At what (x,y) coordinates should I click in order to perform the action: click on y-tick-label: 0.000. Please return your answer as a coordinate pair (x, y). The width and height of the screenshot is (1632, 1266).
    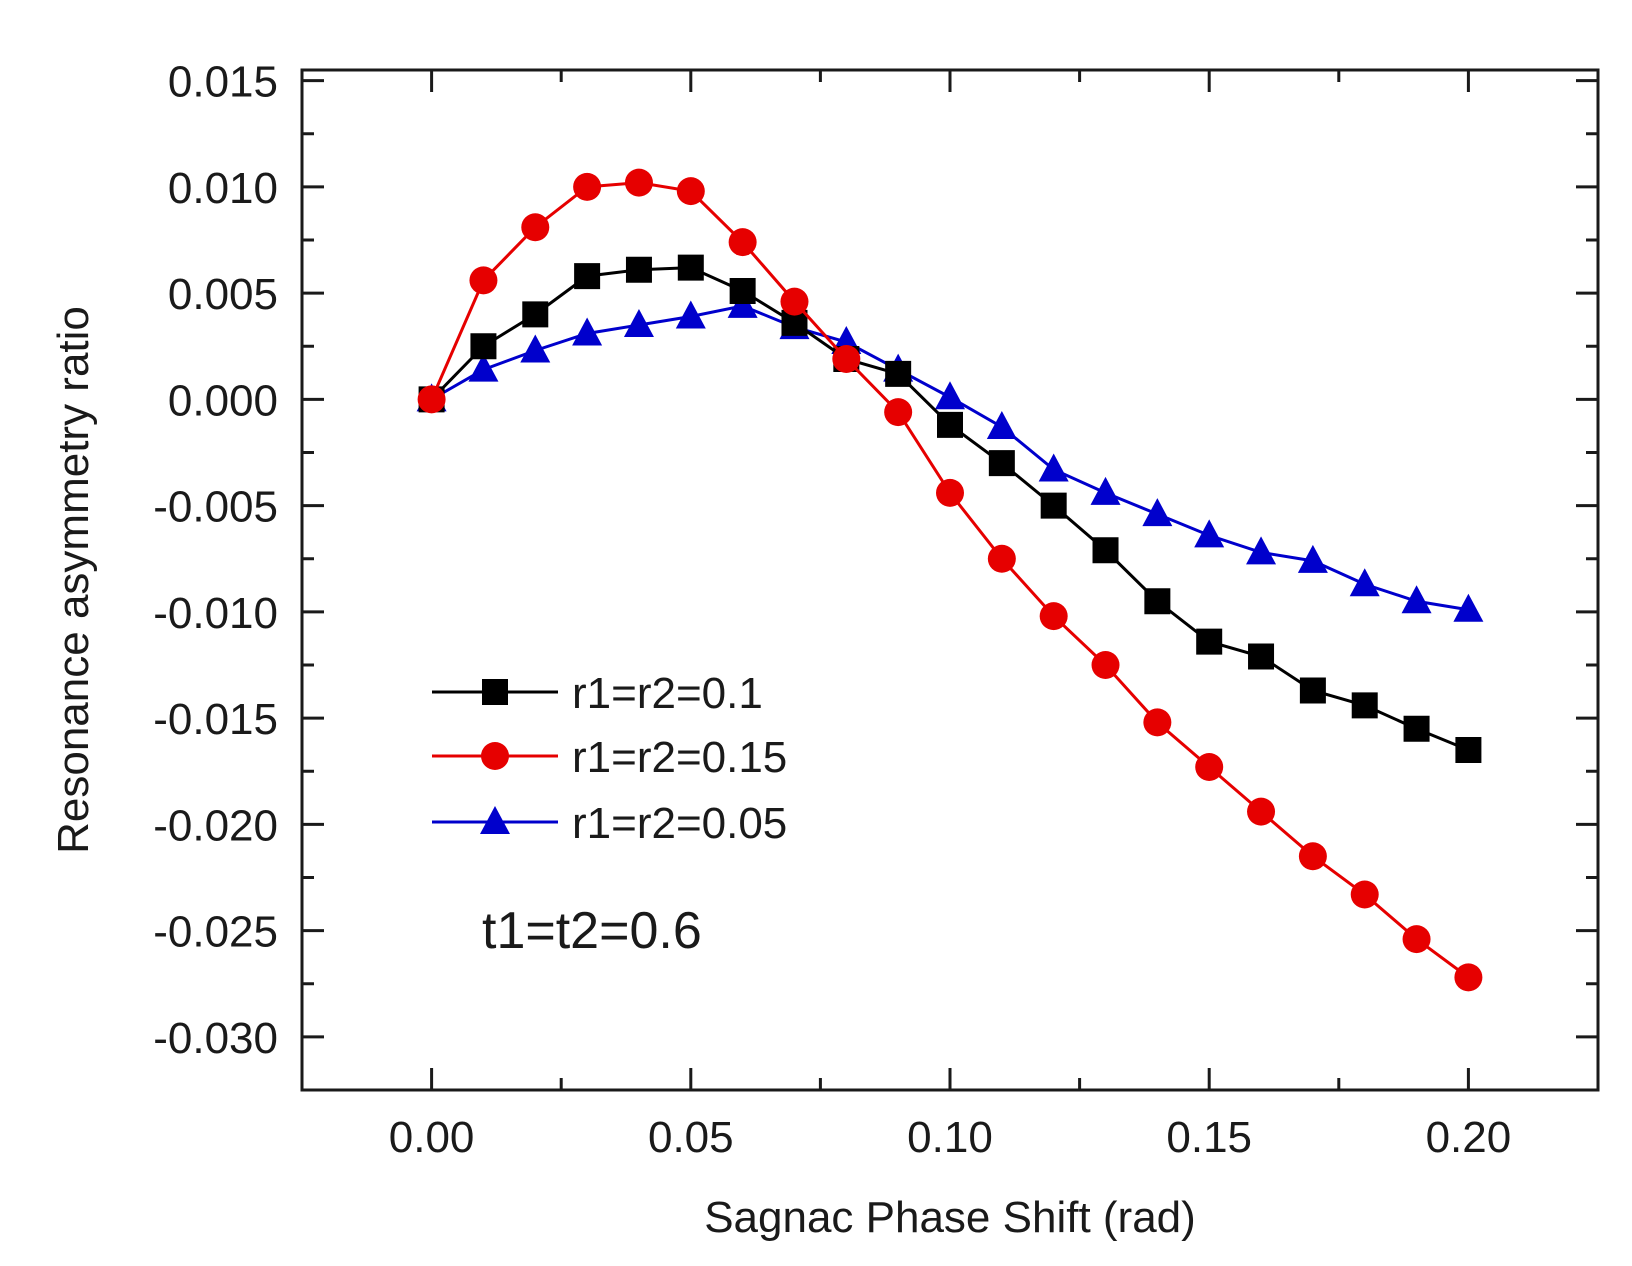
    Looking at the image, I should click on (223, 400).